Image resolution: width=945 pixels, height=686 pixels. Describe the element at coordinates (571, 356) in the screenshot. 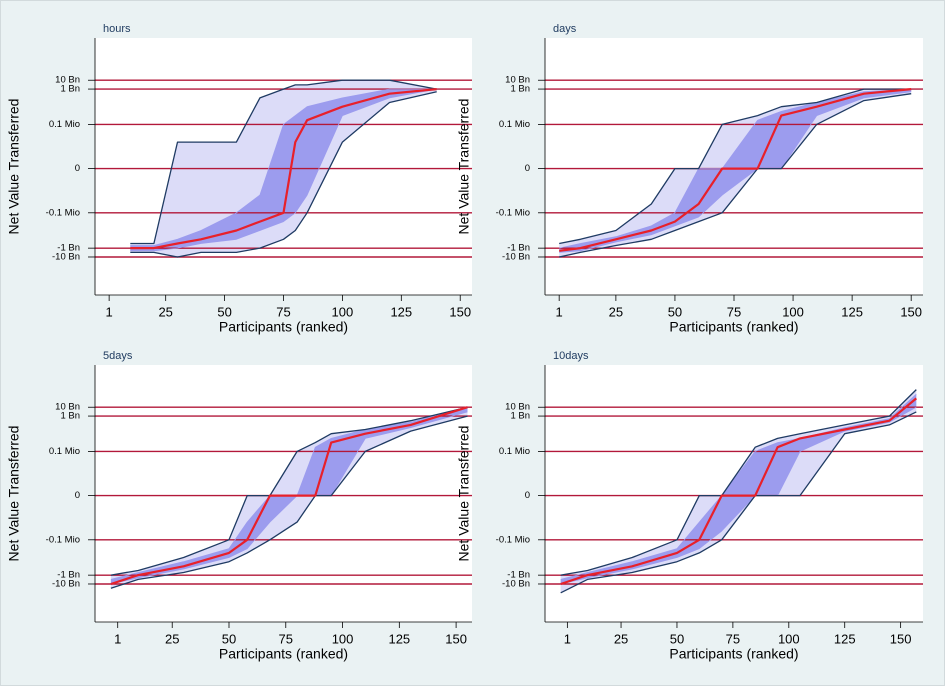

I see `panel-title: 10days` at that location.